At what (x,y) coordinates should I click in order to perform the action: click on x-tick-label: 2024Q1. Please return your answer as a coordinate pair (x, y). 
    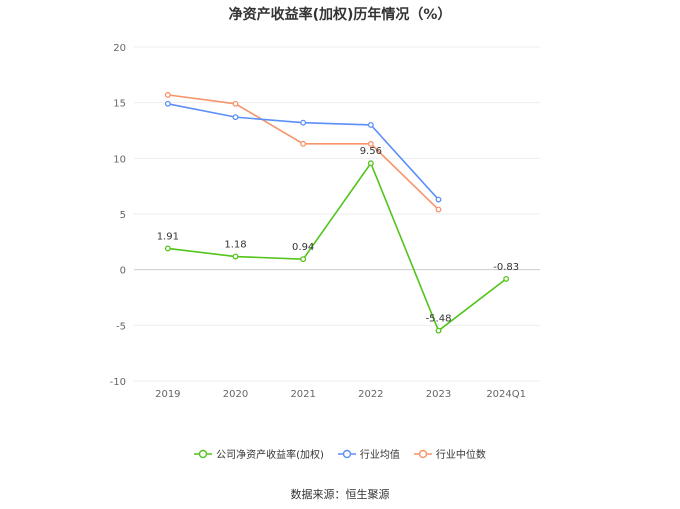
    Looking at the image, I should click on (506, 394).